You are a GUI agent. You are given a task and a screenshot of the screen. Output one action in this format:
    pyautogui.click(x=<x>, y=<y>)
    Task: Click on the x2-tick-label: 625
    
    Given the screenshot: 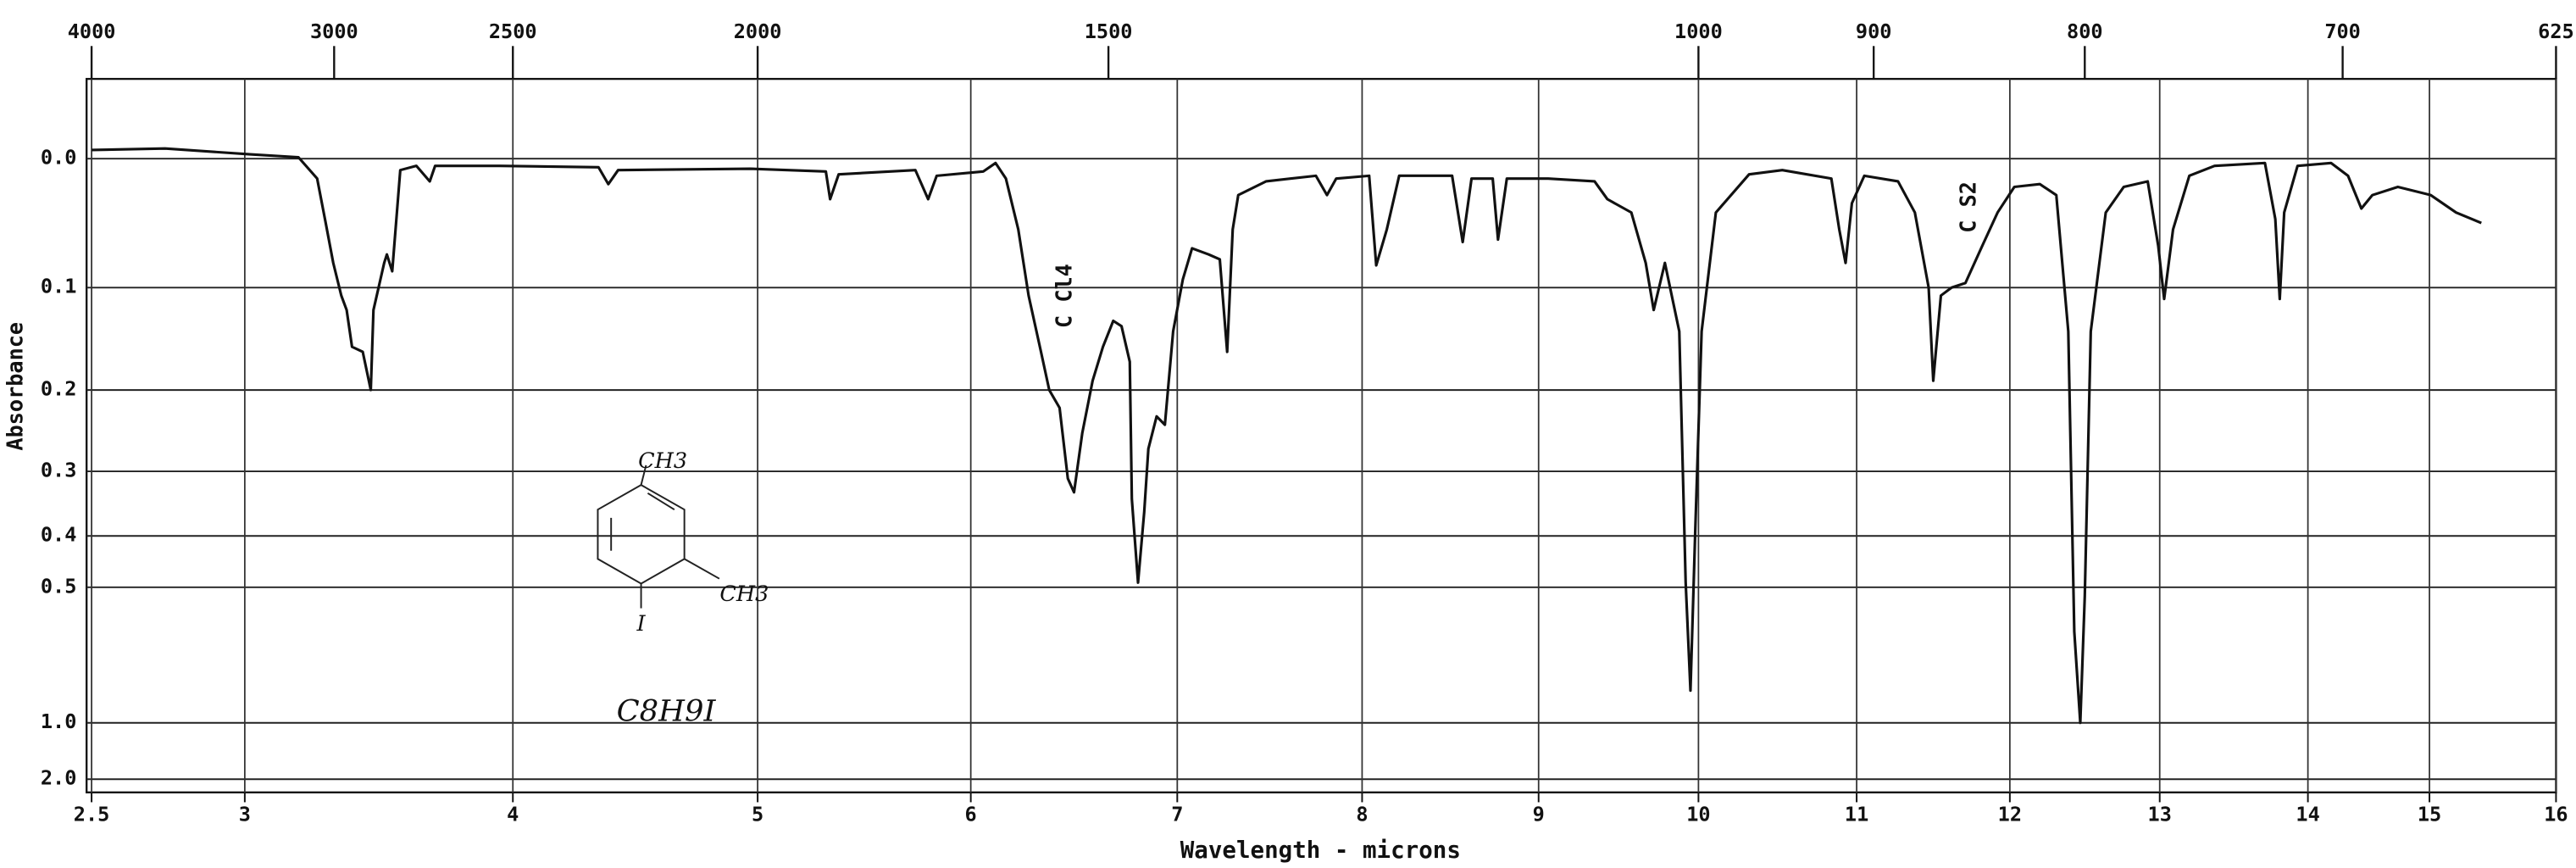 What is the action you would take?
    pyautogui.click(x=2556, y=31)
    